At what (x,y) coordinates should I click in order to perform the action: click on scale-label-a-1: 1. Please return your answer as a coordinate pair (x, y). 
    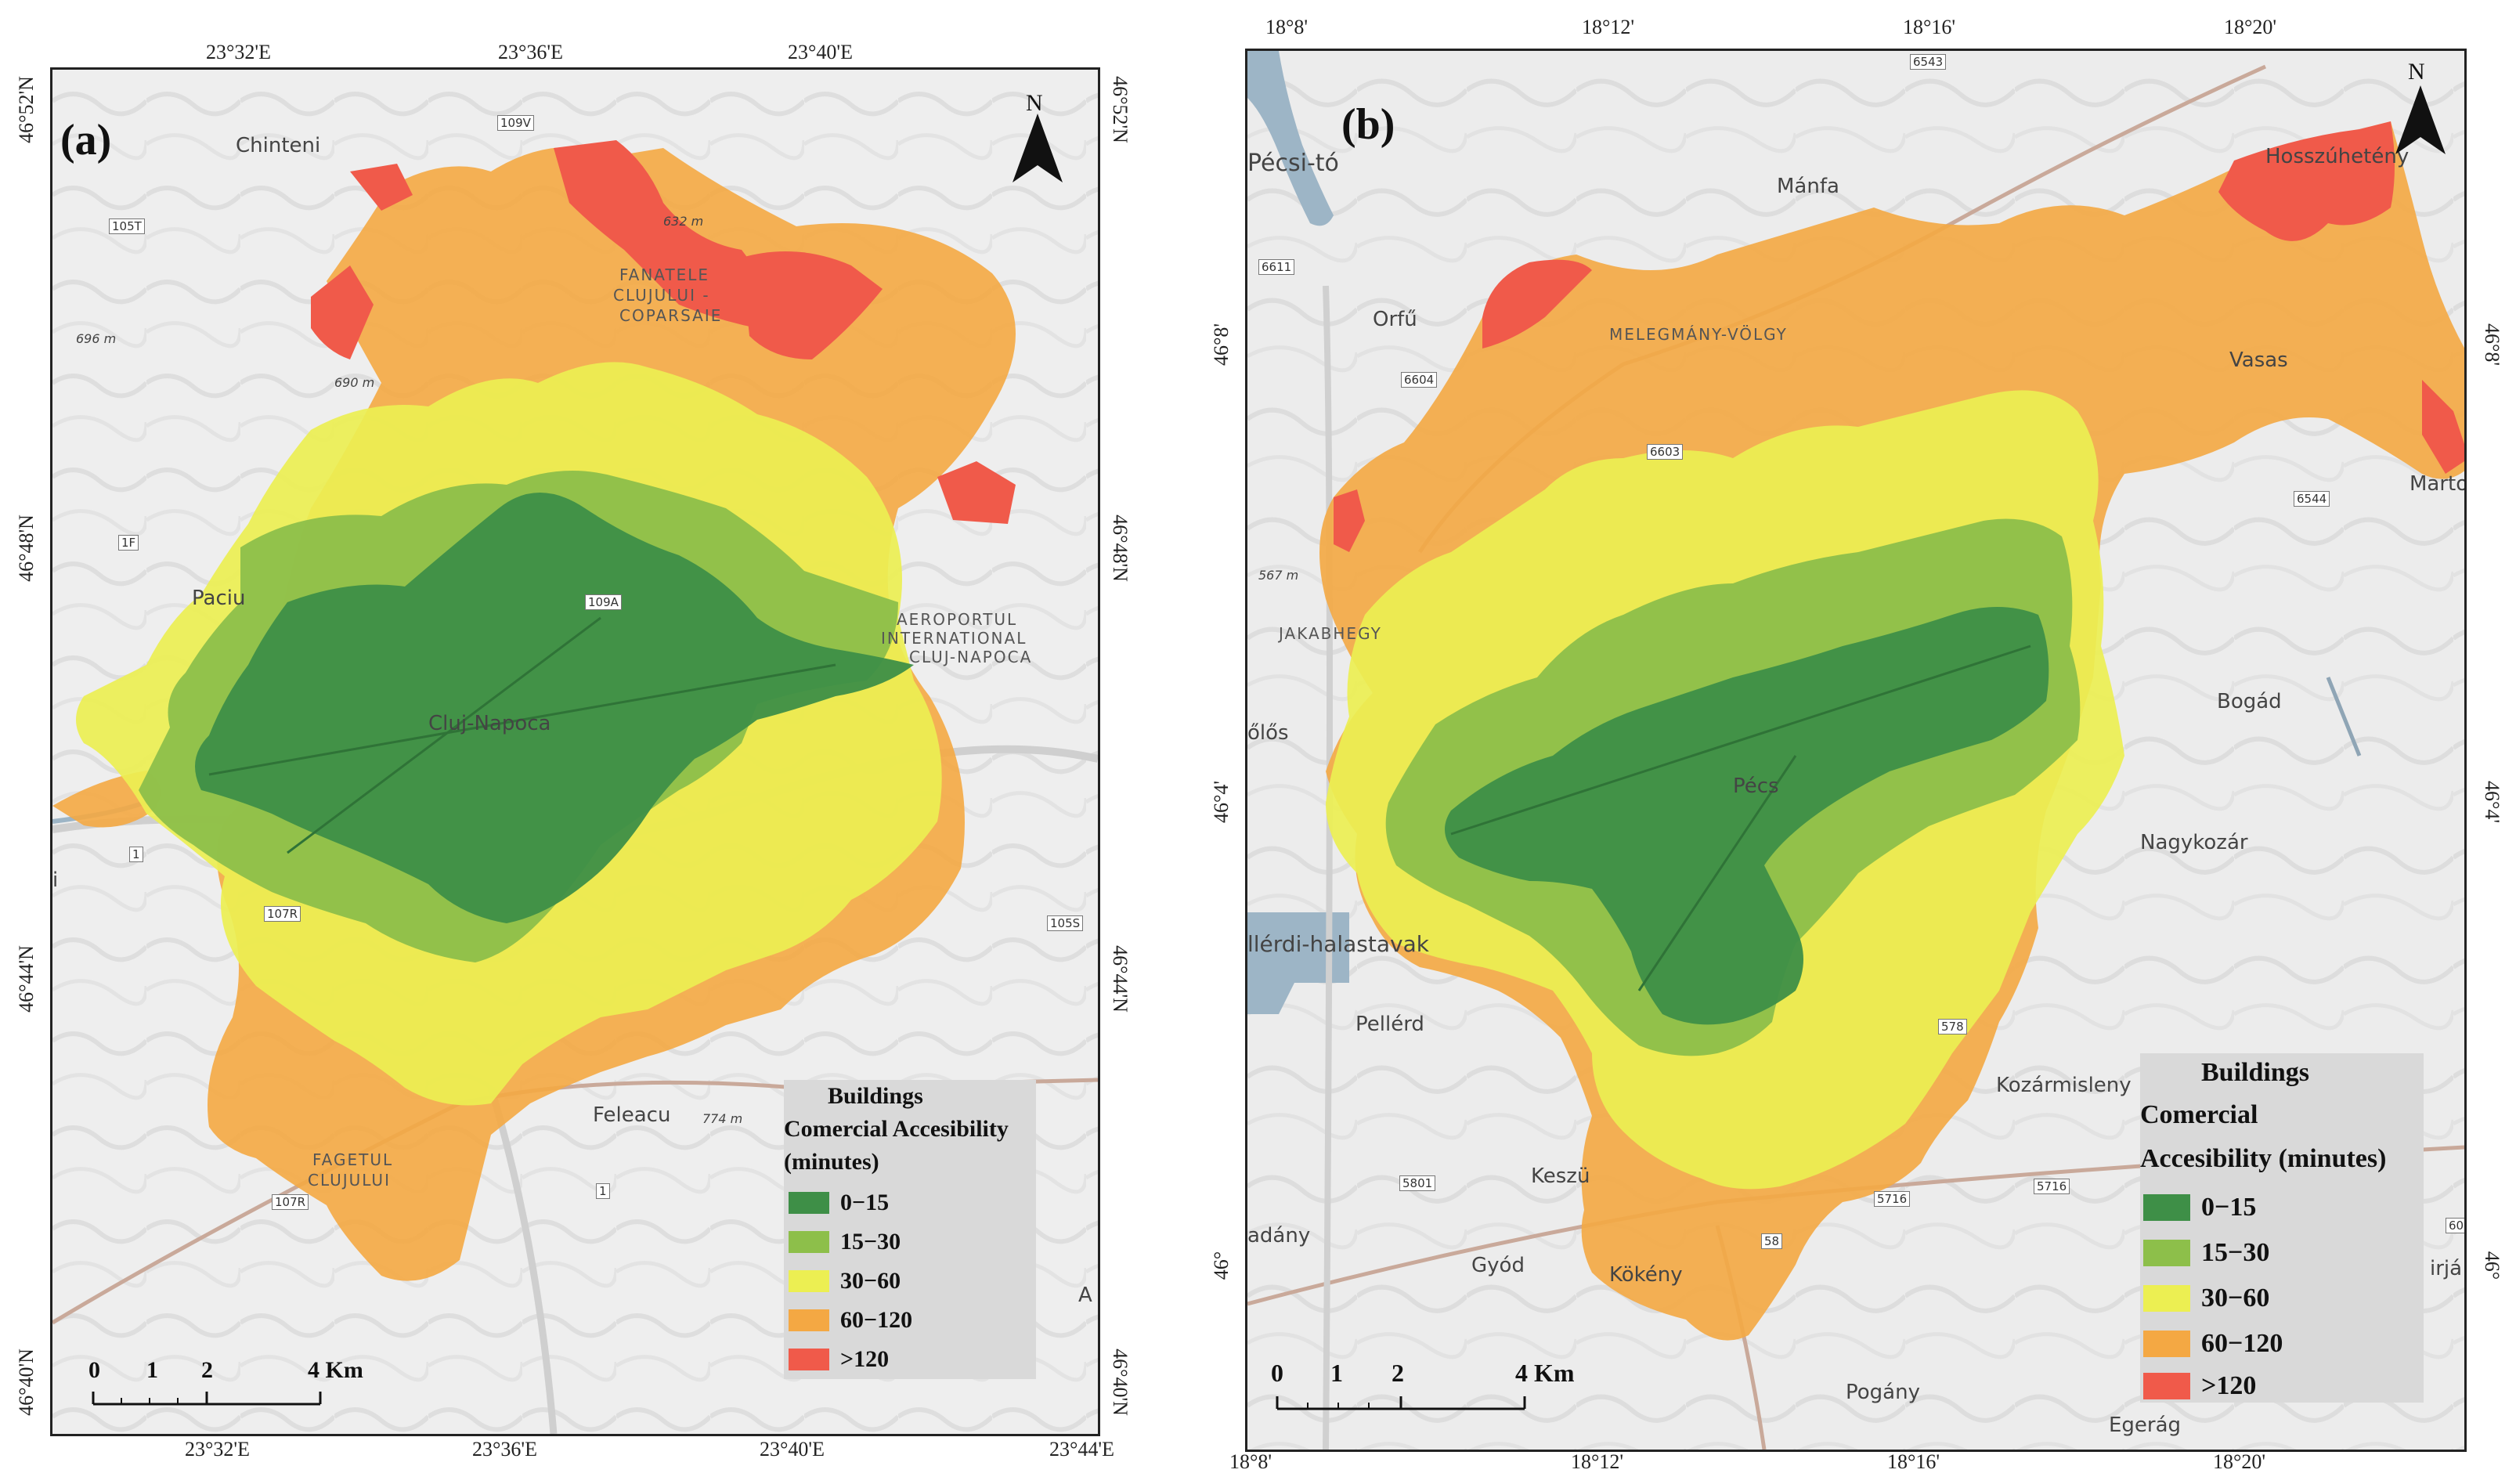
    Looking at the image, I should click on (152, 1370).